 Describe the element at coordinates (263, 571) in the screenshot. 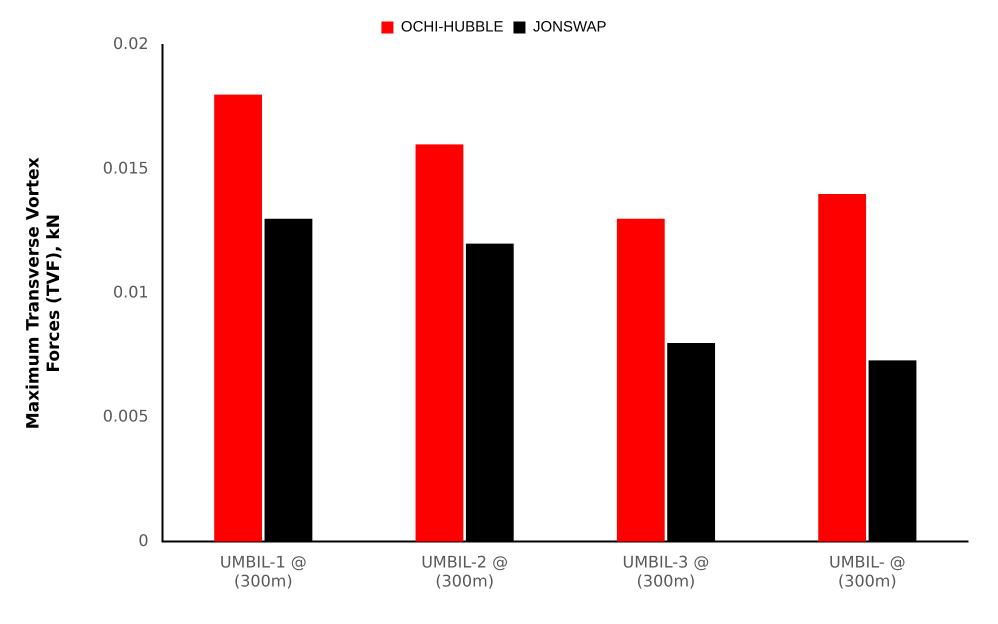

I see `x-tick-label: UMBIL-1 @ (300m)` at that location.